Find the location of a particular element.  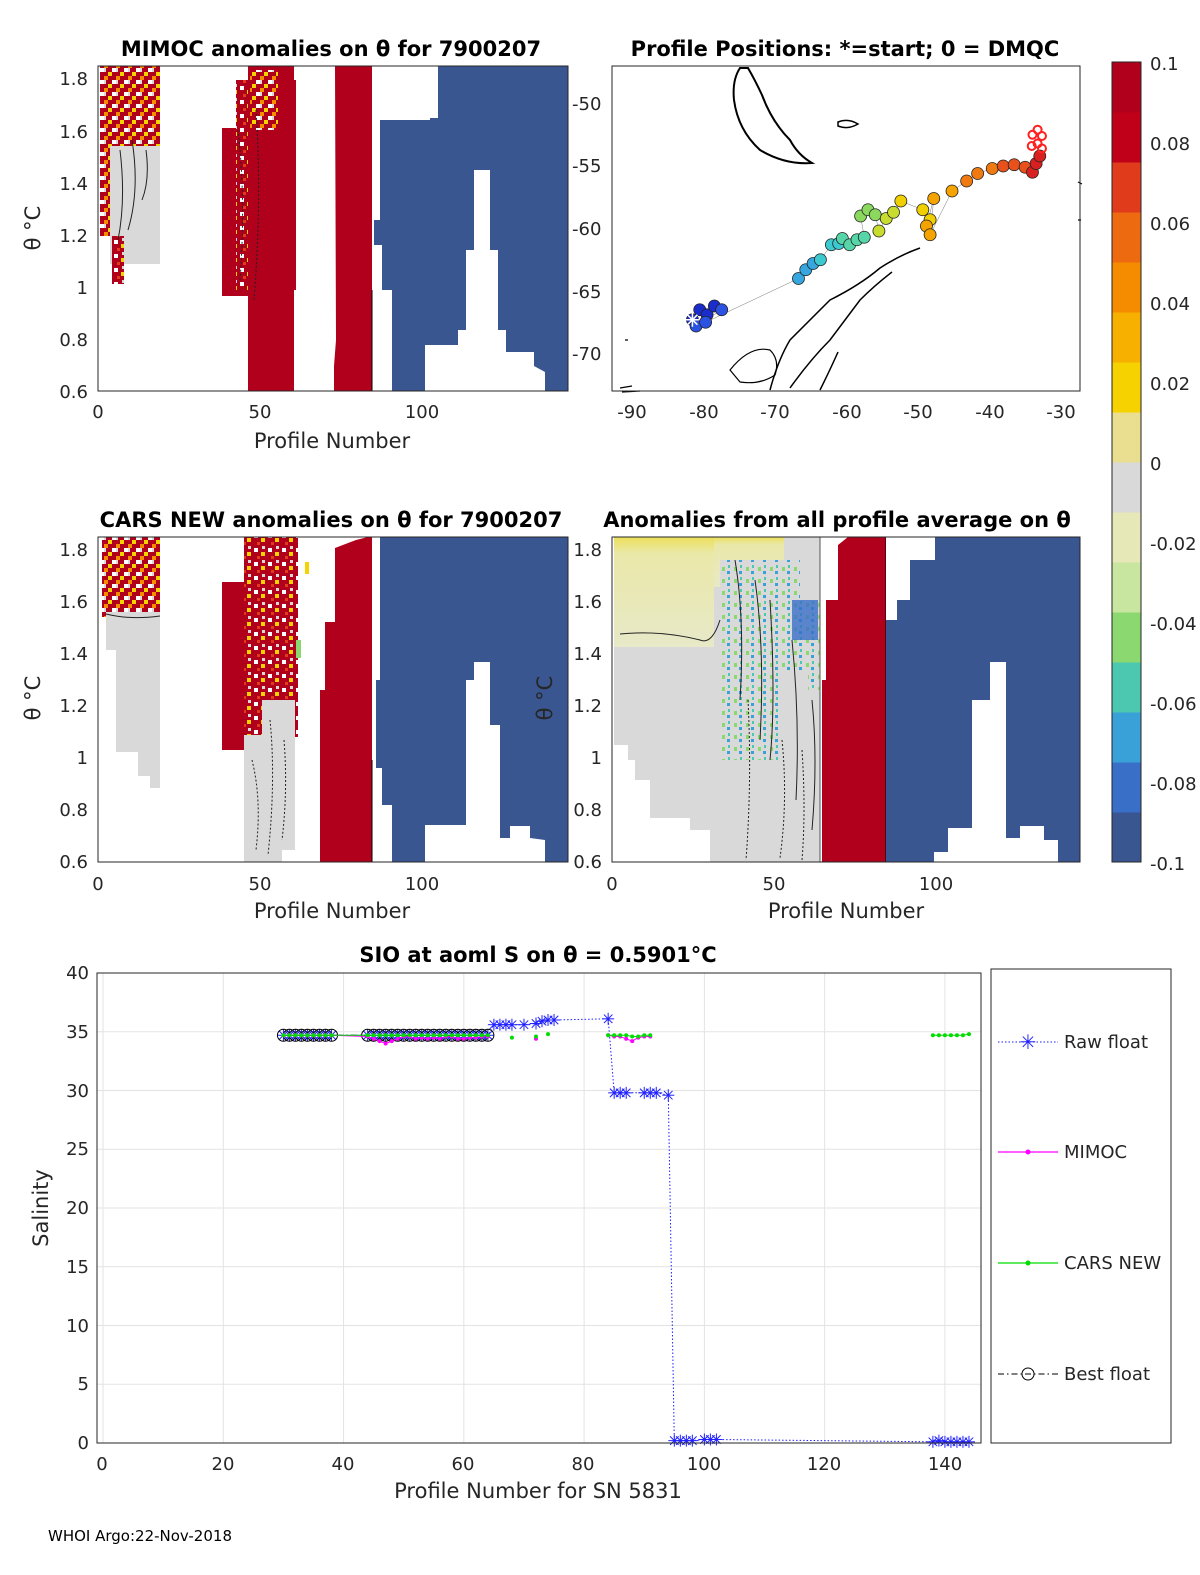

positions-markers is located at coordinates (866, 228).